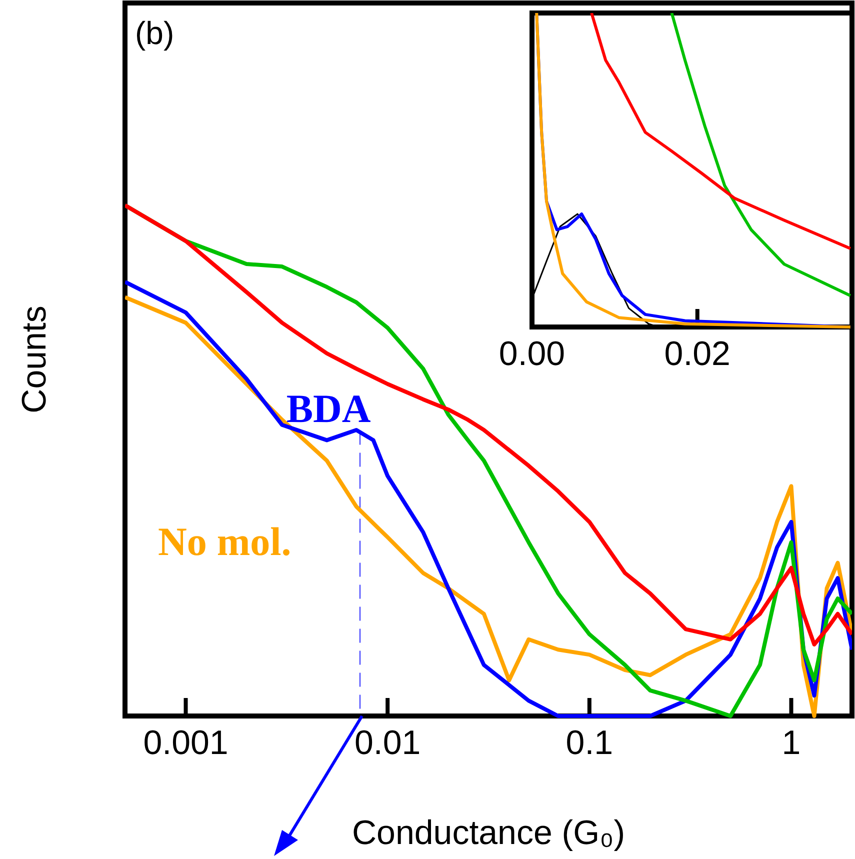 The height and width of the screenshot is (859, 855). I want to click on x-axis-title: Conductance (G₀), so click(489, 833).